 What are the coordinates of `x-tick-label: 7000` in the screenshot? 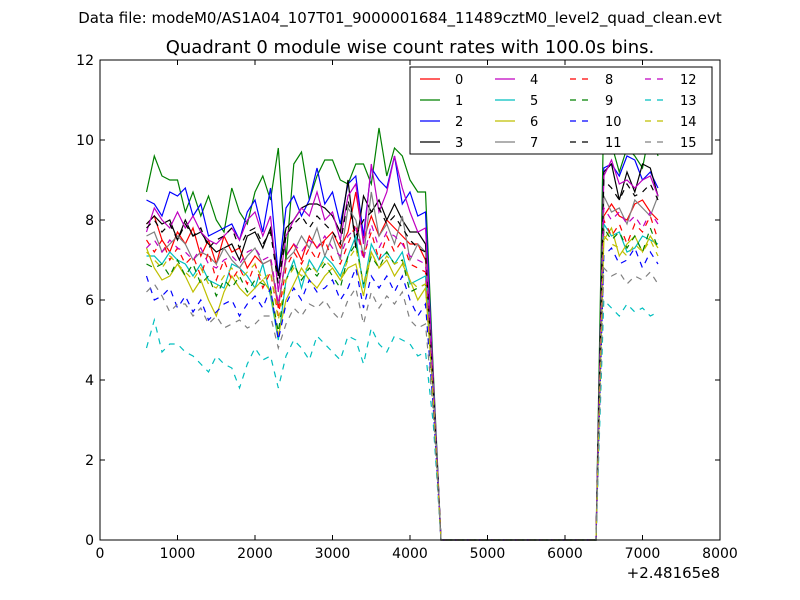 It's located at (643, 554).